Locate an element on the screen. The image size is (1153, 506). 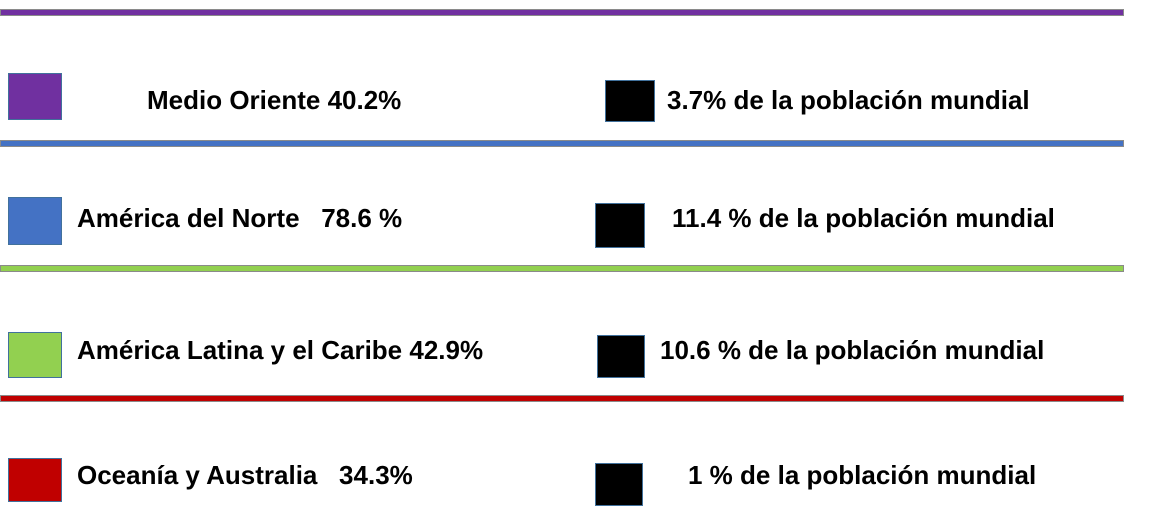
region-label: Medio Oriente 40.2% is located at coordinates (274, 100).